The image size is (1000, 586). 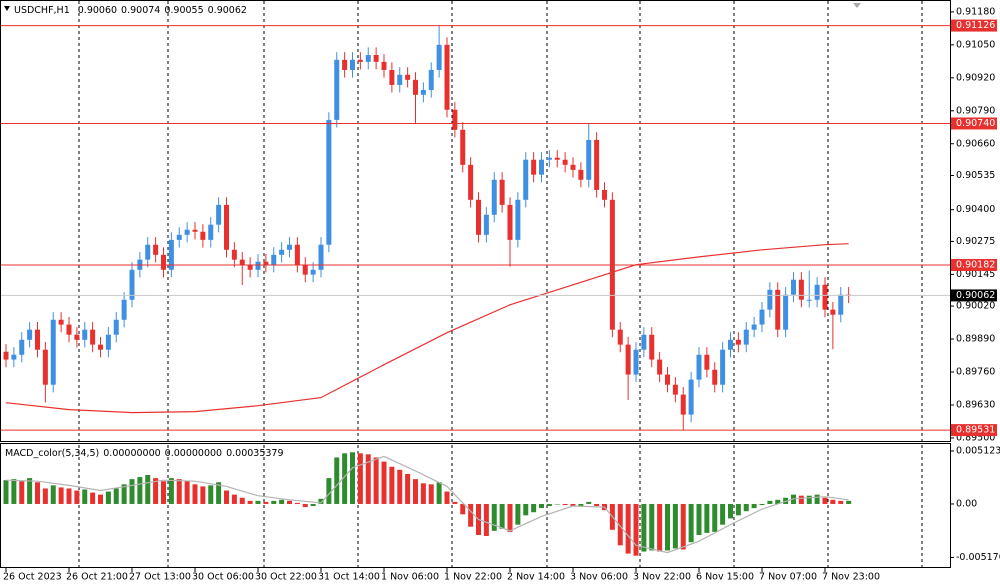 I want to click on macd-readout: 0.00000000, so click(x=193, y=453).